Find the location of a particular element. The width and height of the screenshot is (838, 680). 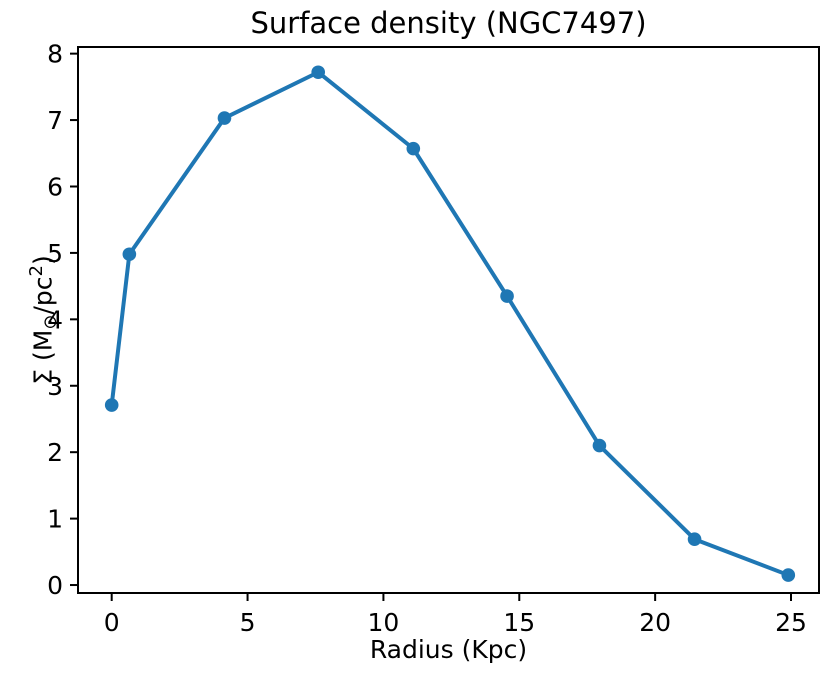

y-tick-label: 6 is located at coordinates (55, 186).